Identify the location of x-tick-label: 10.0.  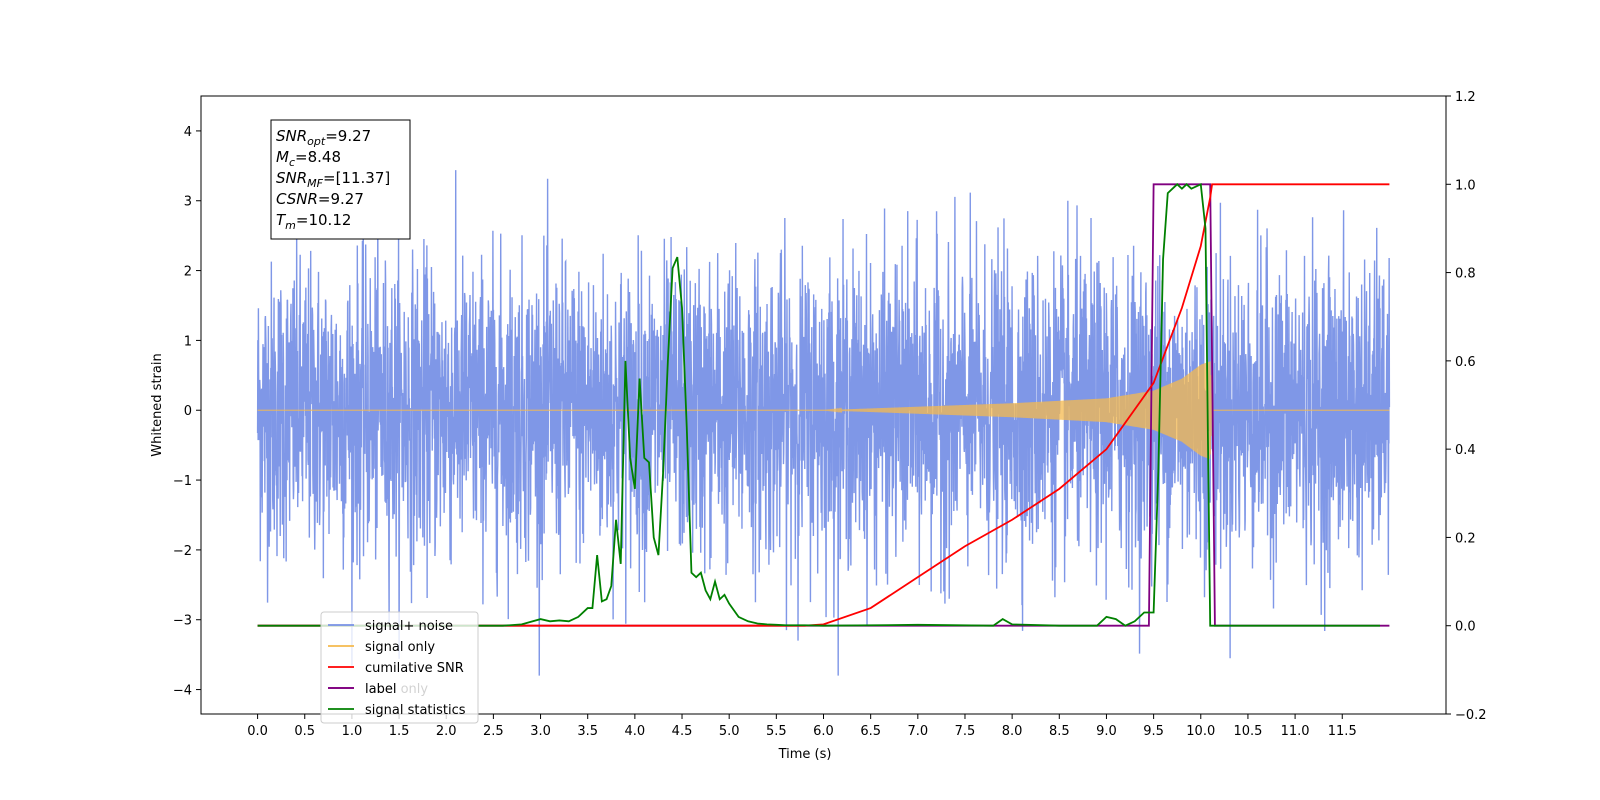
(1200, 731).